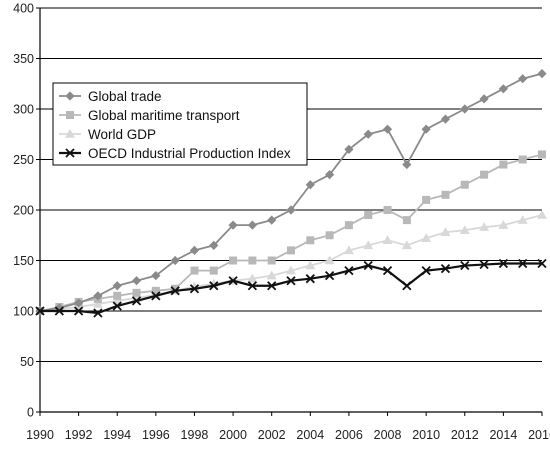 Image resolution: width=550 pixels, height=457 pixels. Describe the element at coordinates (122, 134) in the screenshot. I see `legend-label: World GDP` at that location.